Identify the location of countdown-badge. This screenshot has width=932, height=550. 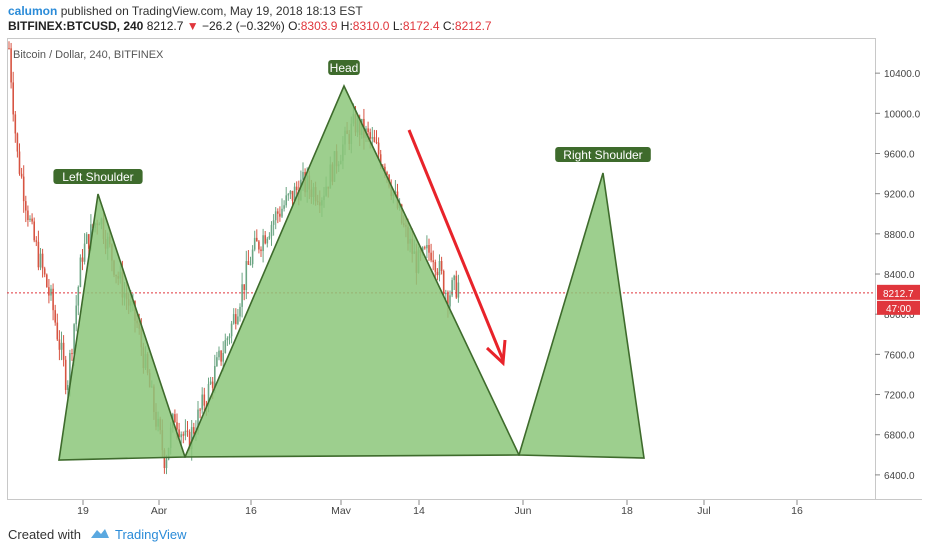
(898, 307).